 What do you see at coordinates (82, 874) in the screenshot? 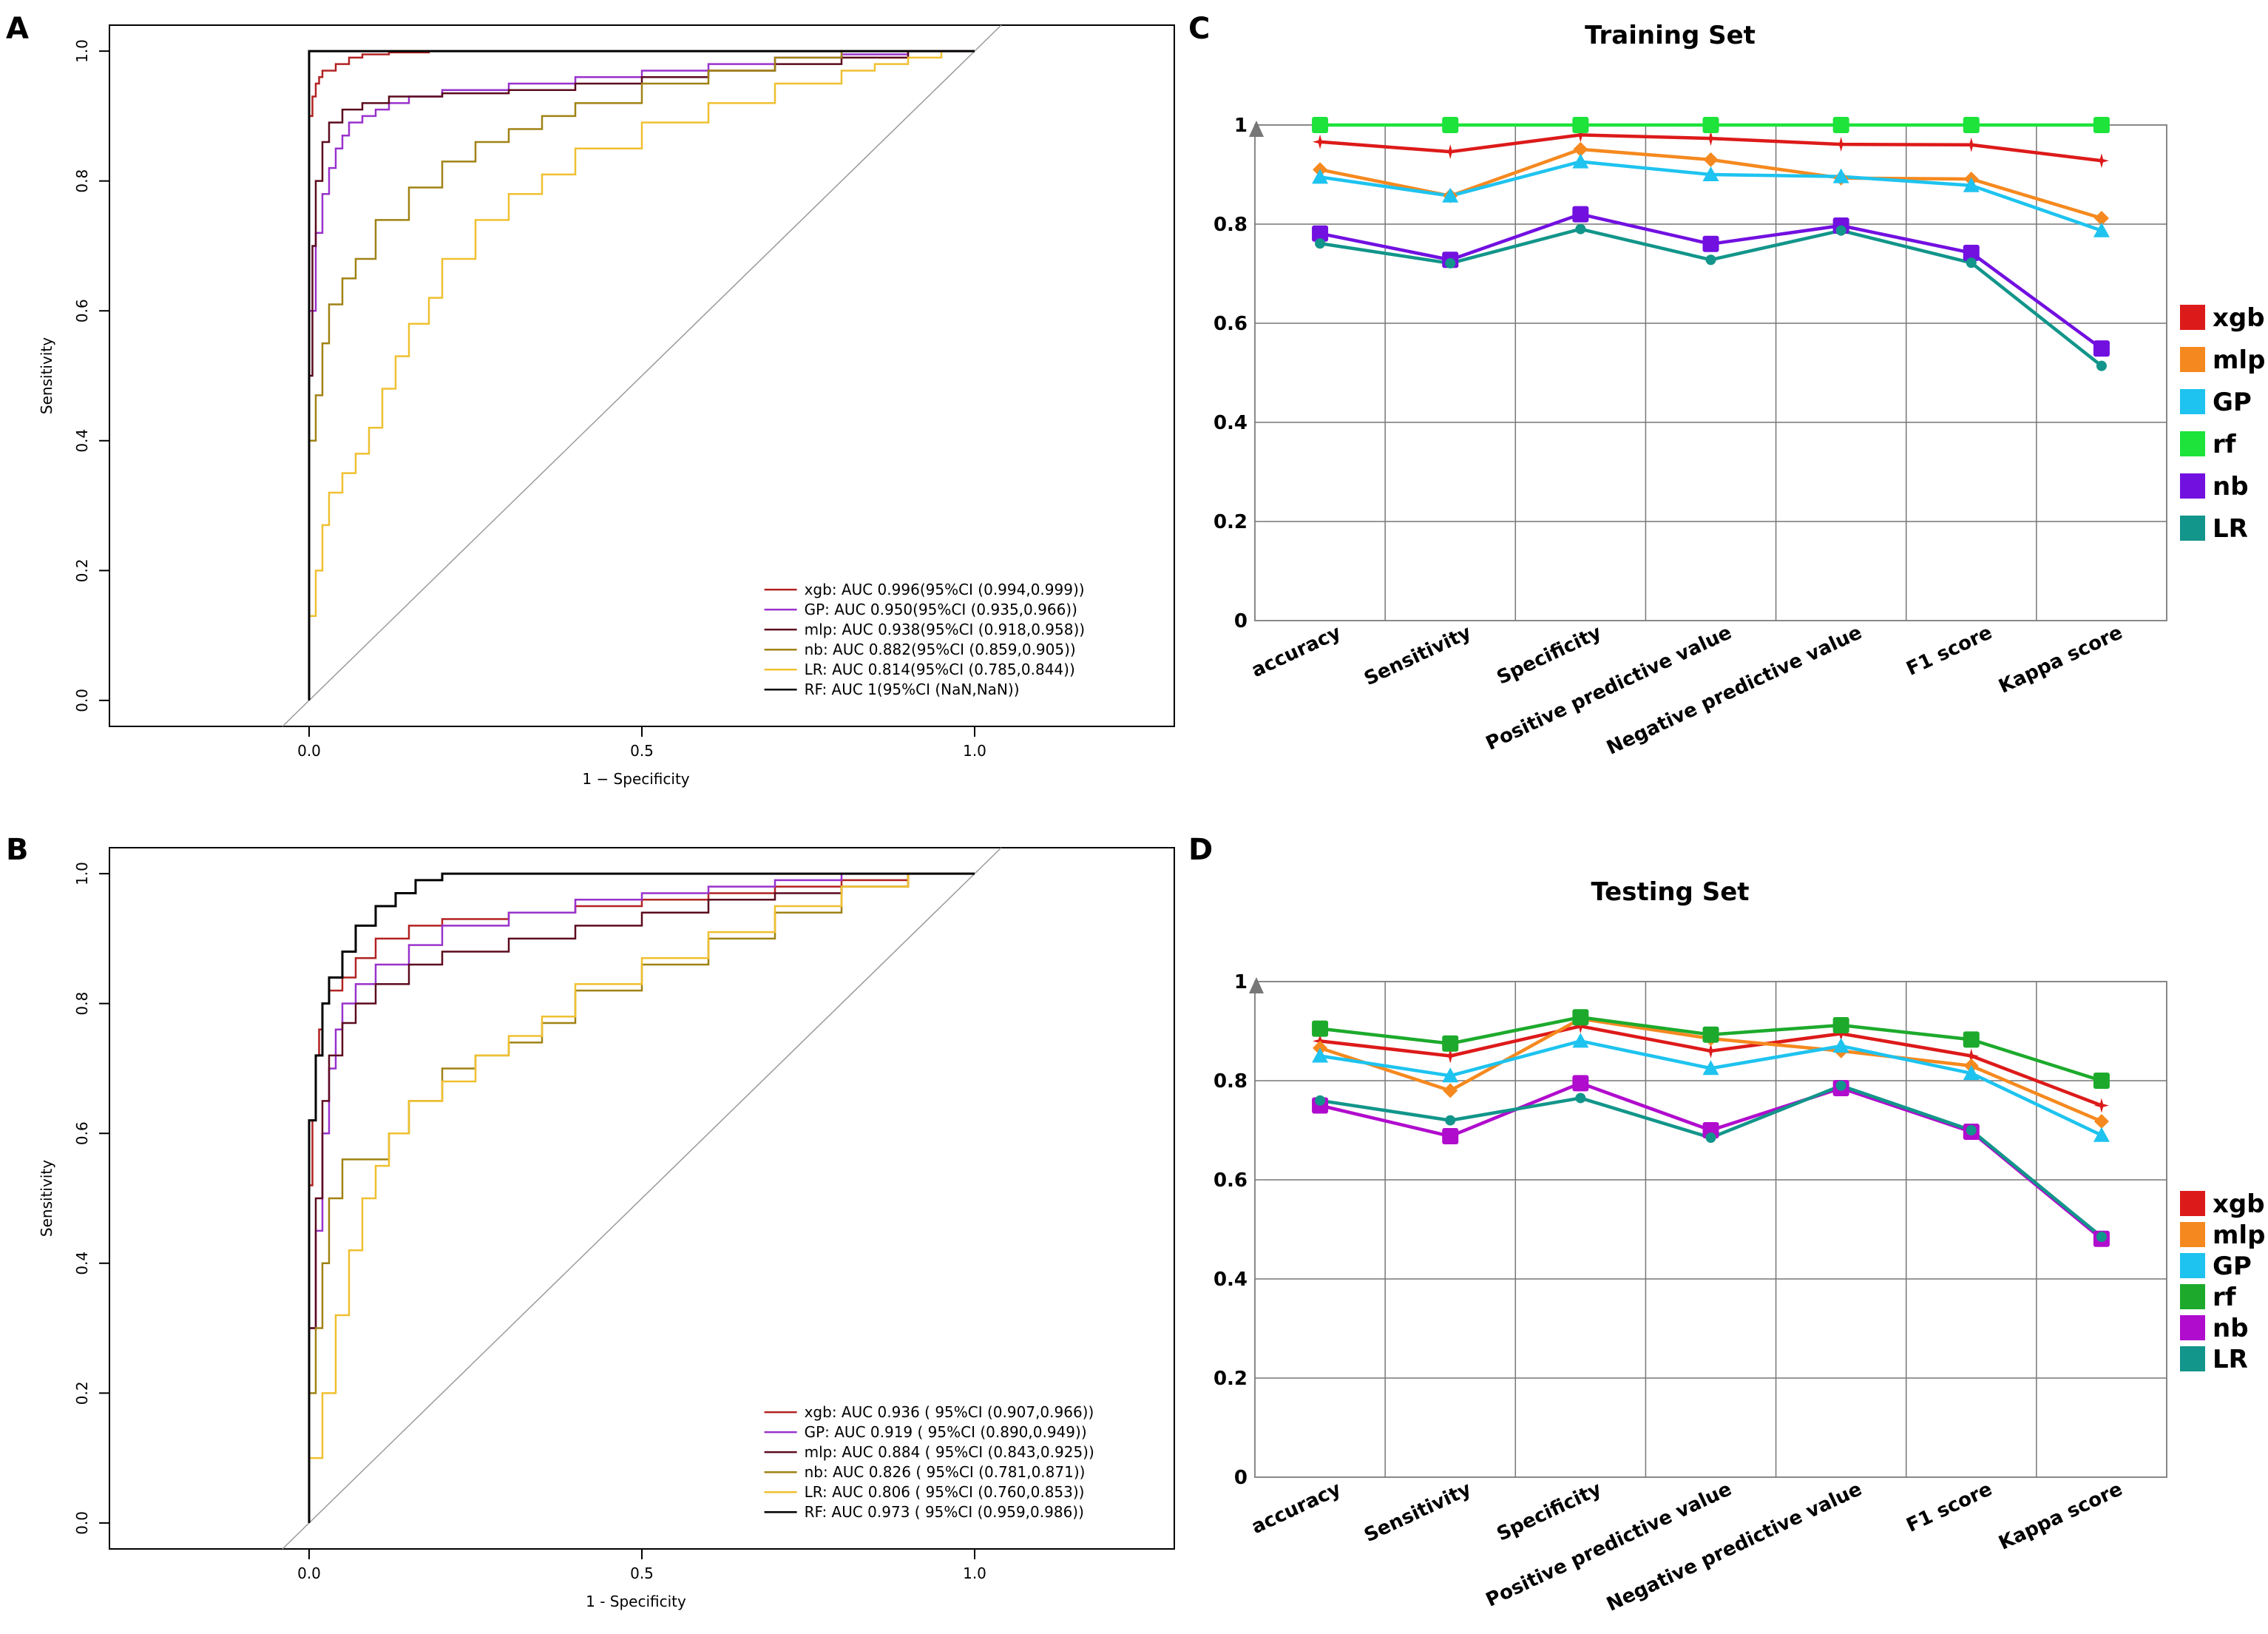
I see `y-tick-label: 1.0` at bounding box center [82, 874].